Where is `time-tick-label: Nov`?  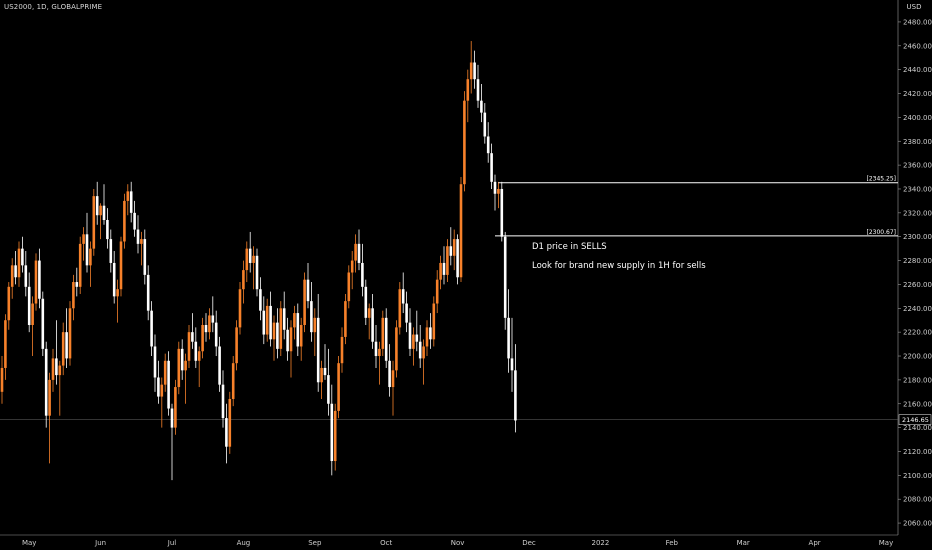
time-tick-label: Nov is located at coordinates (458, 543).